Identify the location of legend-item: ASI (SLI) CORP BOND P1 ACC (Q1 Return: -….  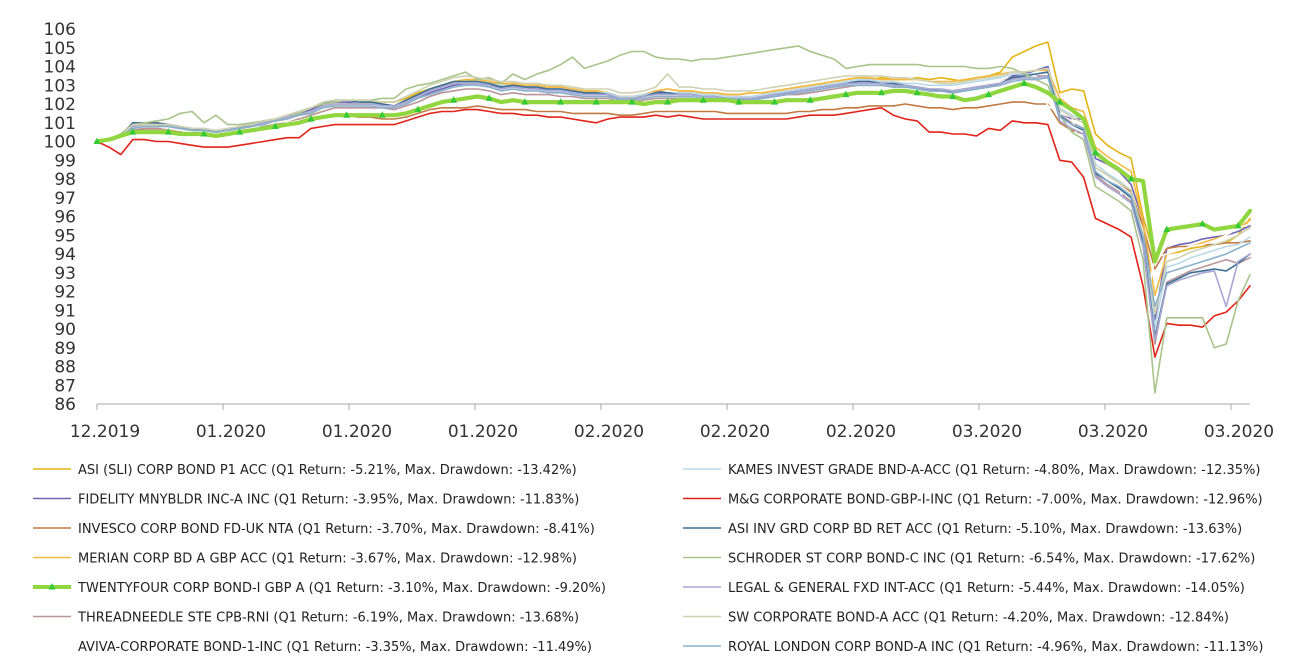
(305, 470).